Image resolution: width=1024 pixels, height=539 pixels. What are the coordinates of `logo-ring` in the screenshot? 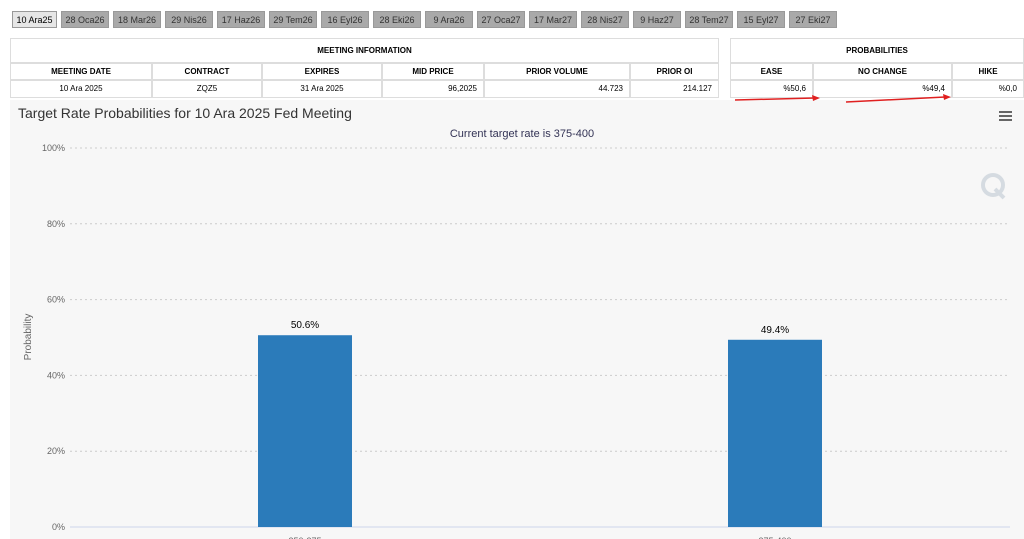 It's located at (993, 185).